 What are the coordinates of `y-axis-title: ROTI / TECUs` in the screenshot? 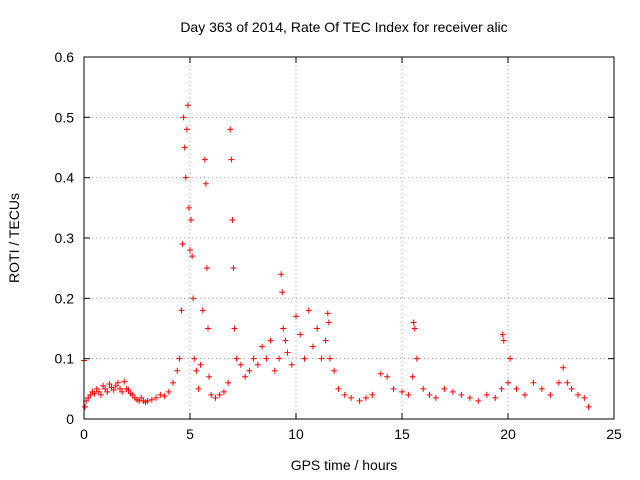 It's located at (14, 238).